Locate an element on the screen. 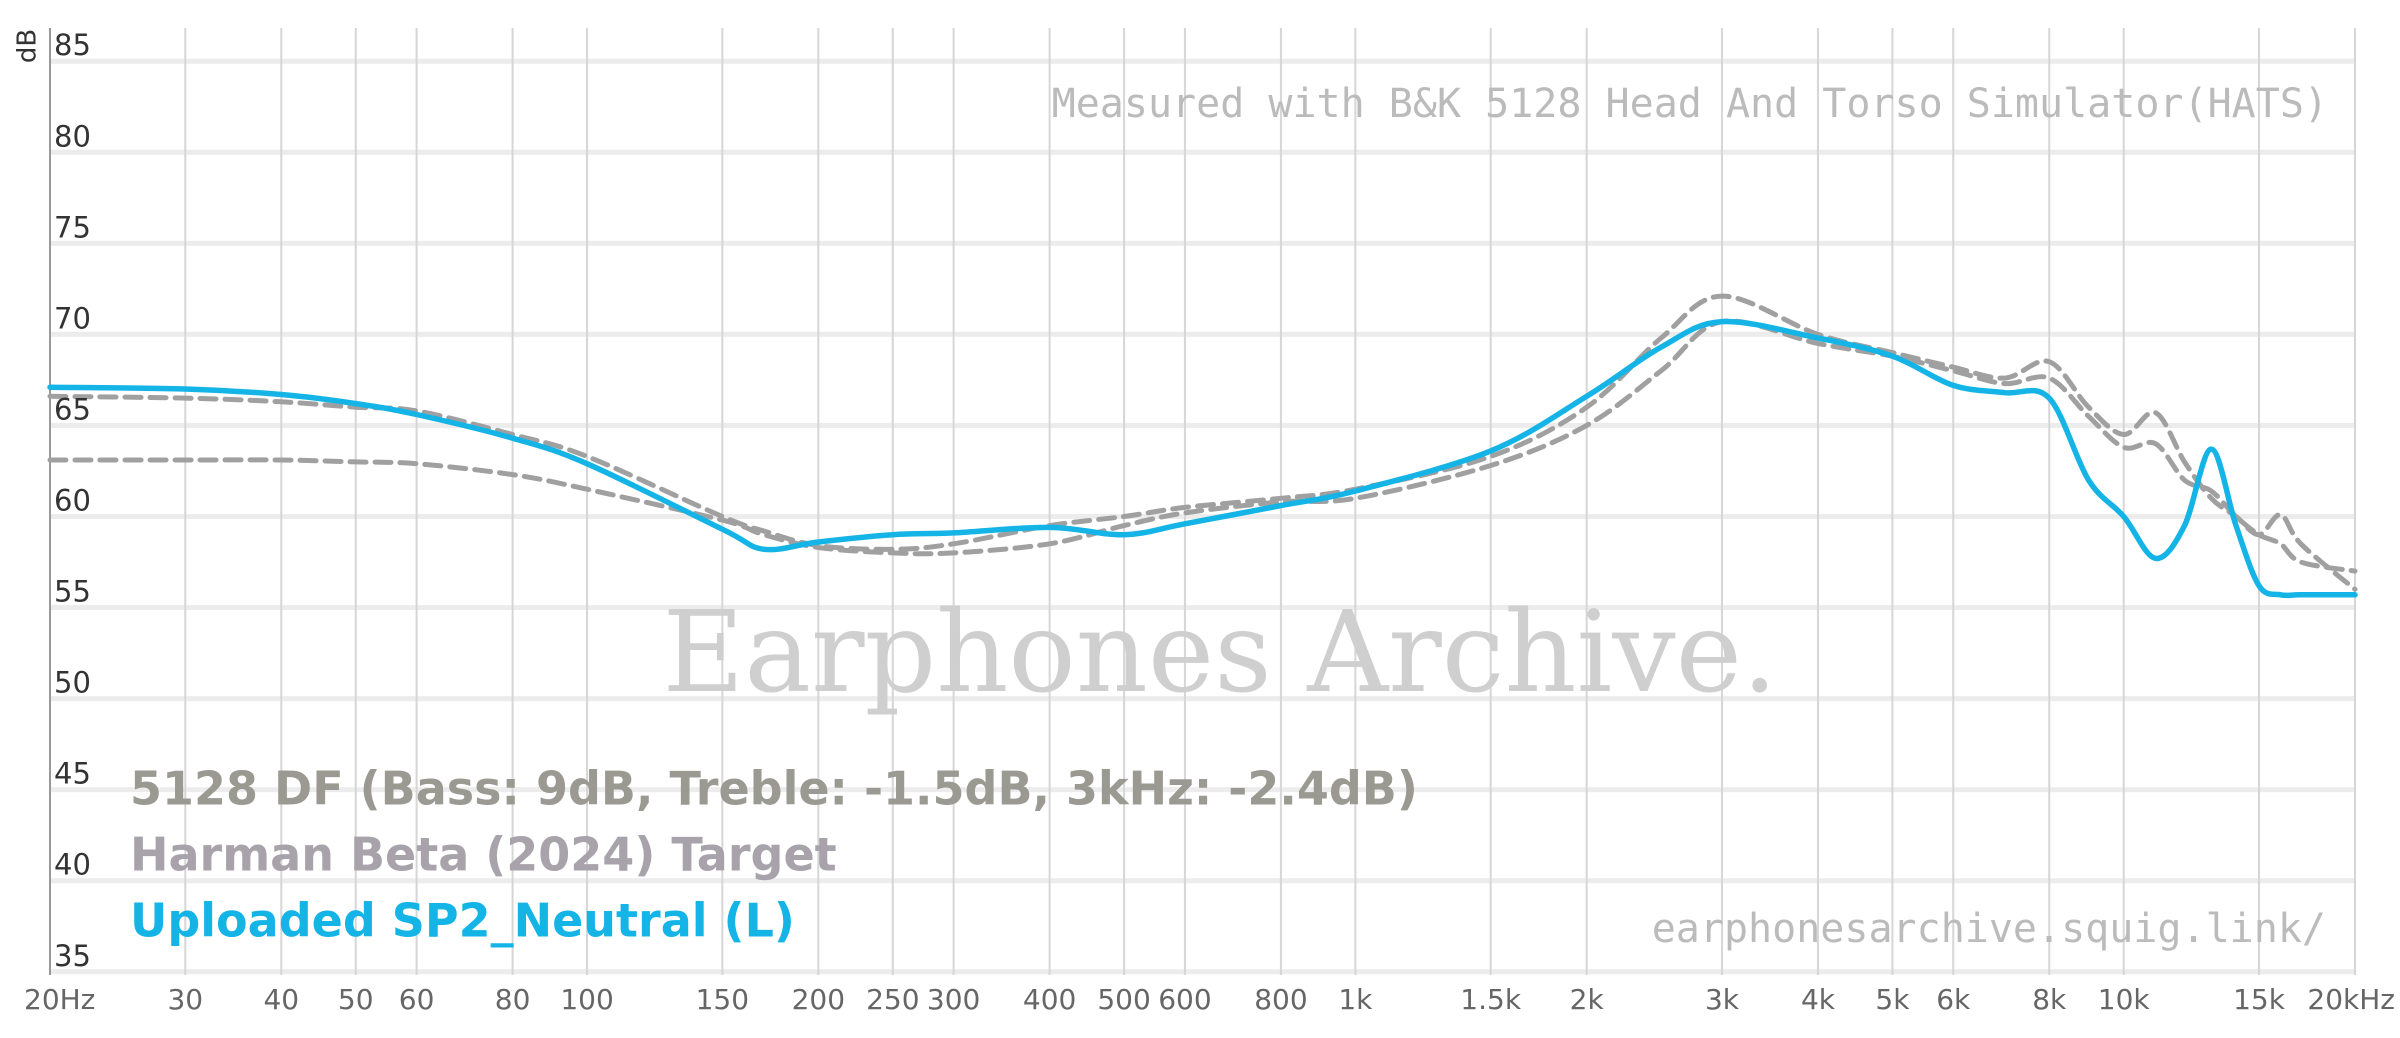 This screenshot has width=2400, height=1038. x-tick-label: 5k is located at coordinates (1892, 999).